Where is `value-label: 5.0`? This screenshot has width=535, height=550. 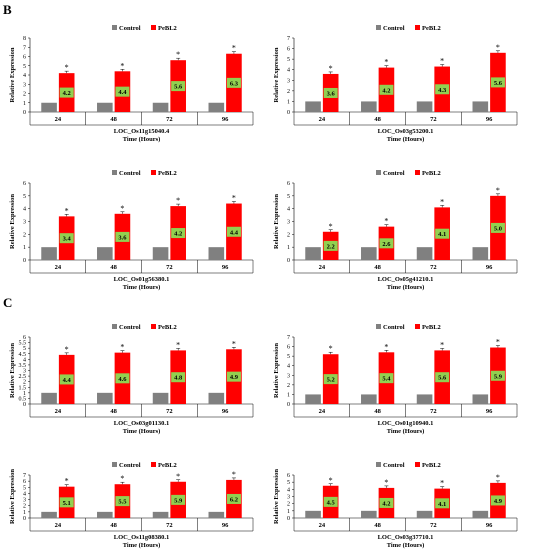
value-label: 5.0 is located at coordinates (498, 228).